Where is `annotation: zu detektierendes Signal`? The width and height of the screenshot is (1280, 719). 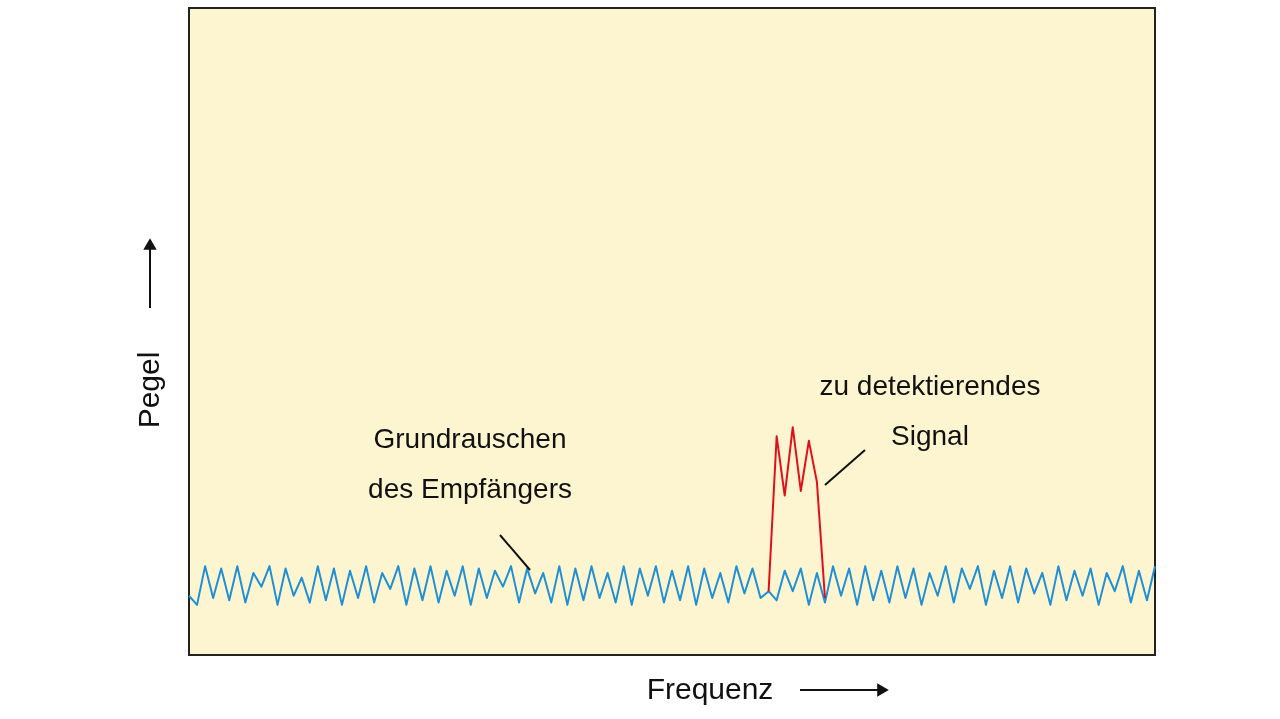 annotation: zu detektierendes Signal is located at coordinates (930, 410).